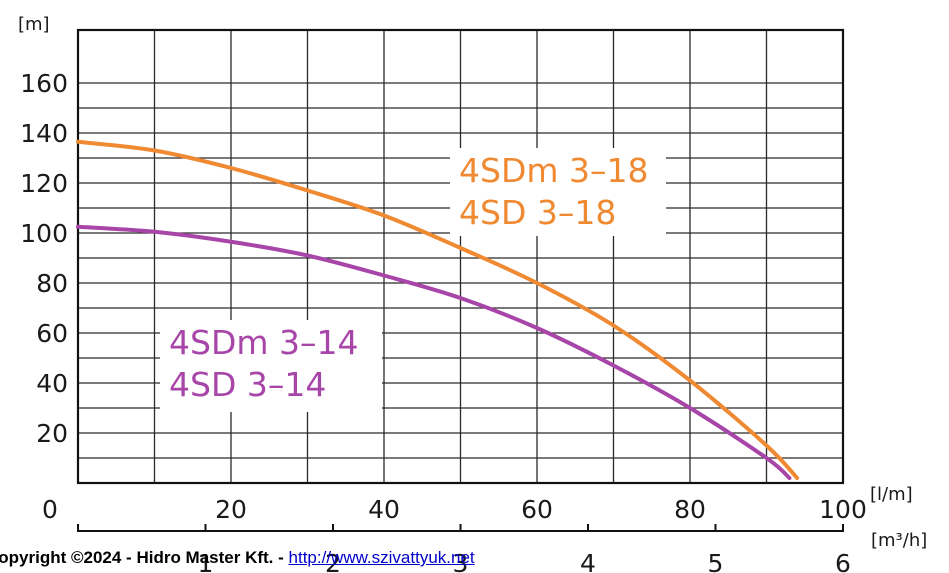  Describe the element at coordinates (537, 212) in the screenshot. I see `series-label: 4SD 3–18` at that location.